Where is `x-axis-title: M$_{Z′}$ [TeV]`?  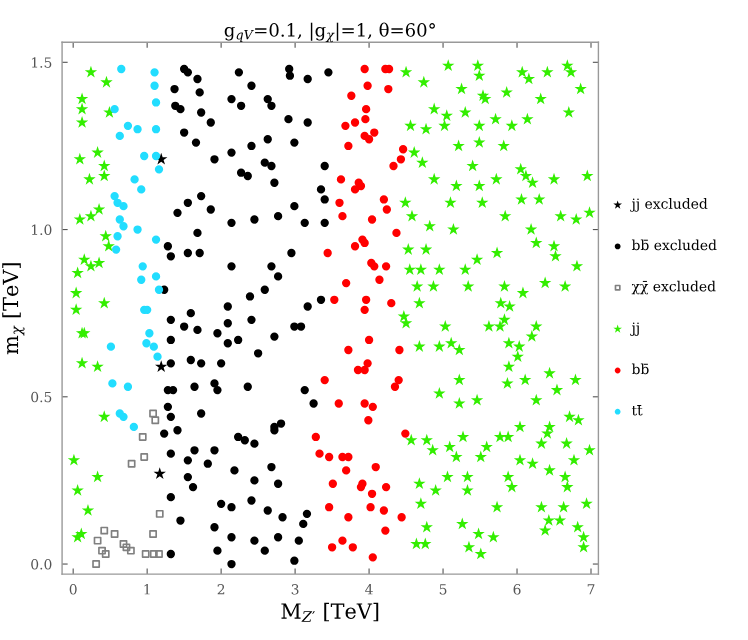 x-axis-title: M$_{Z′}$ [TeV] is located at coordinates (330, 612).